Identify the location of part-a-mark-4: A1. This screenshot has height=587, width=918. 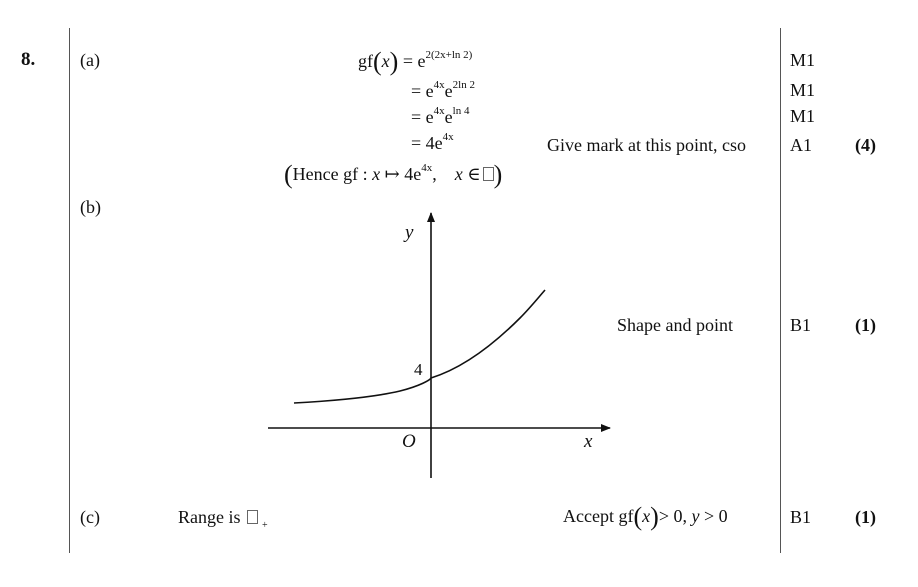
(801, 145).